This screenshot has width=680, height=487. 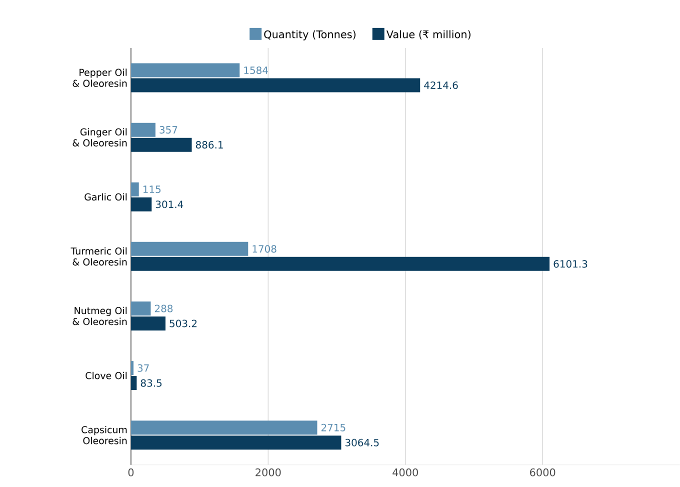 What do you see at coordinates (310, 35) in the screenshot?
I see `legend-label: Quantity (Tonnes)` at bounding box center [310, 35].